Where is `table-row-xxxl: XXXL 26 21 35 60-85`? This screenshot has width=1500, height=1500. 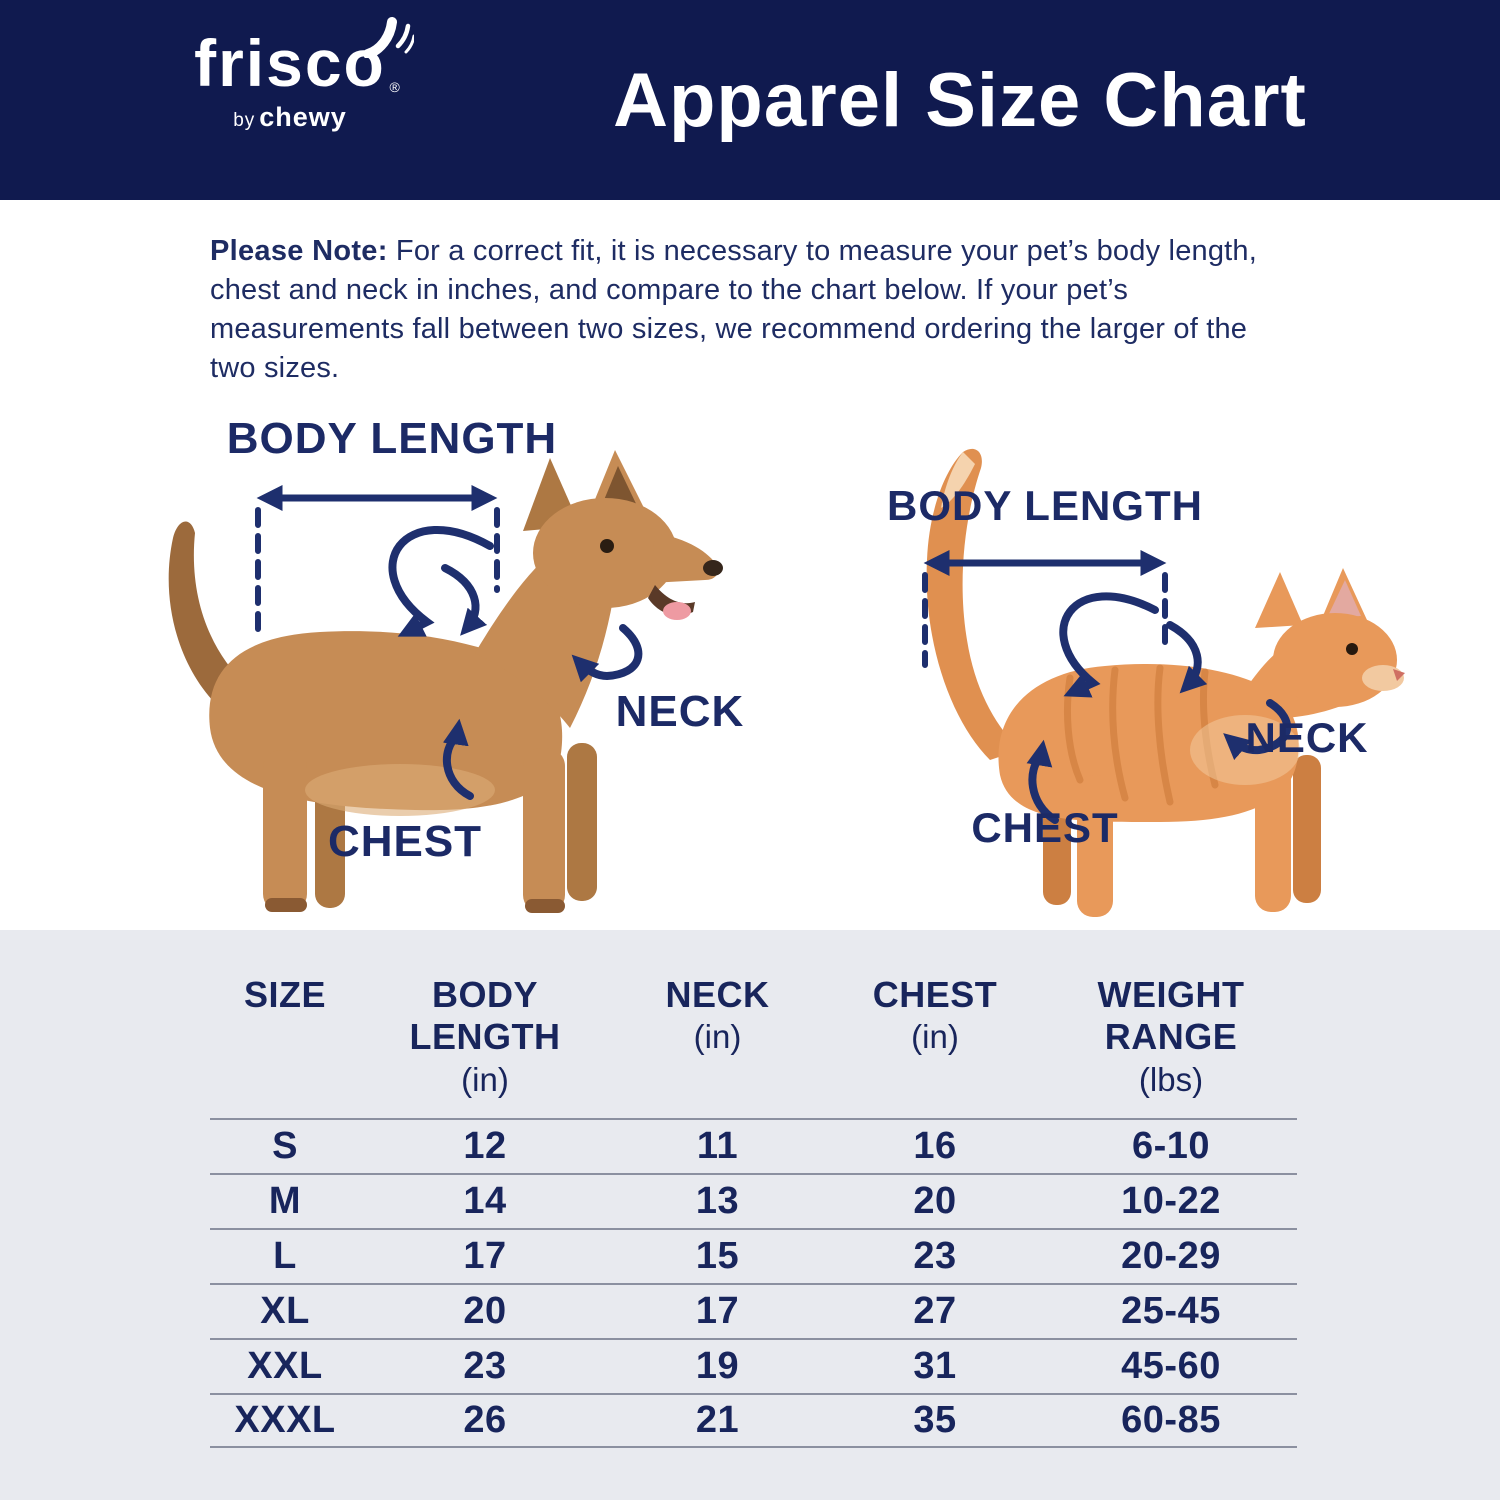 table-row-xxxl: XXXL 26 21 35 60-85 is located at coordinates (753, 1420).